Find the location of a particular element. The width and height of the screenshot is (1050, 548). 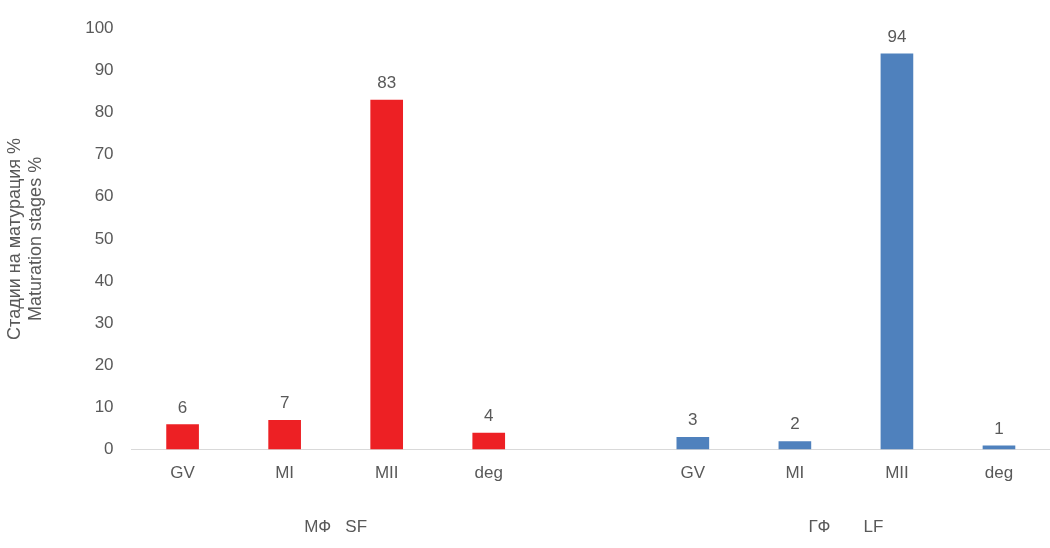

text: ГФ LF is located at coordinates (846, 527).